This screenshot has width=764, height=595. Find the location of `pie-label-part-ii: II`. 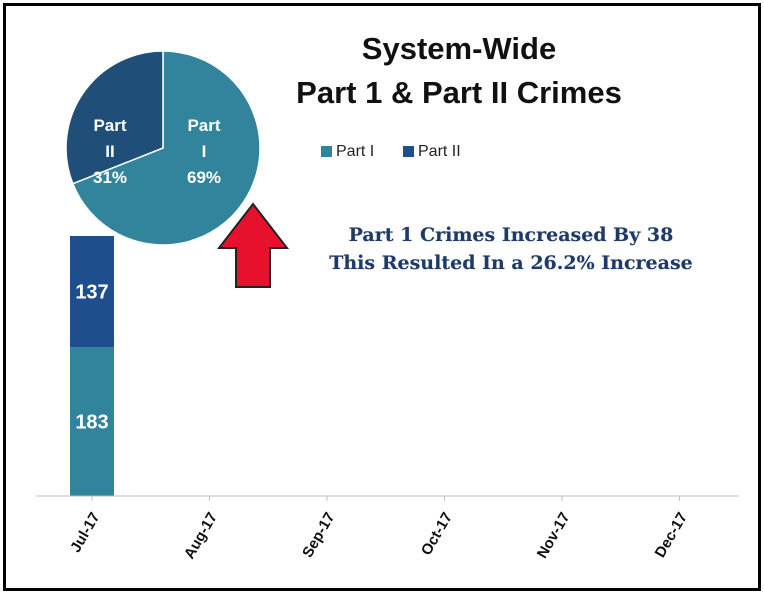

pie-label-part-ii: II is located at coordinates (109, 151).